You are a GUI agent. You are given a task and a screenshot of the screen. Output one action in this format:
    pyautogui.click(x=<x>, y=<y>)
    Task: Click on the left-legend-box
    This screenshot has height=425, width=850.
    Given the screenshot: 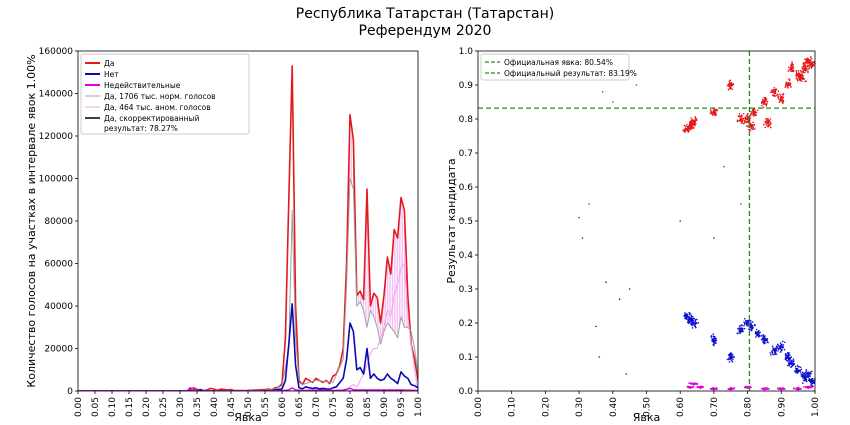 What is the action you would take?
    pyautogui.click(x=165, y=94)
    